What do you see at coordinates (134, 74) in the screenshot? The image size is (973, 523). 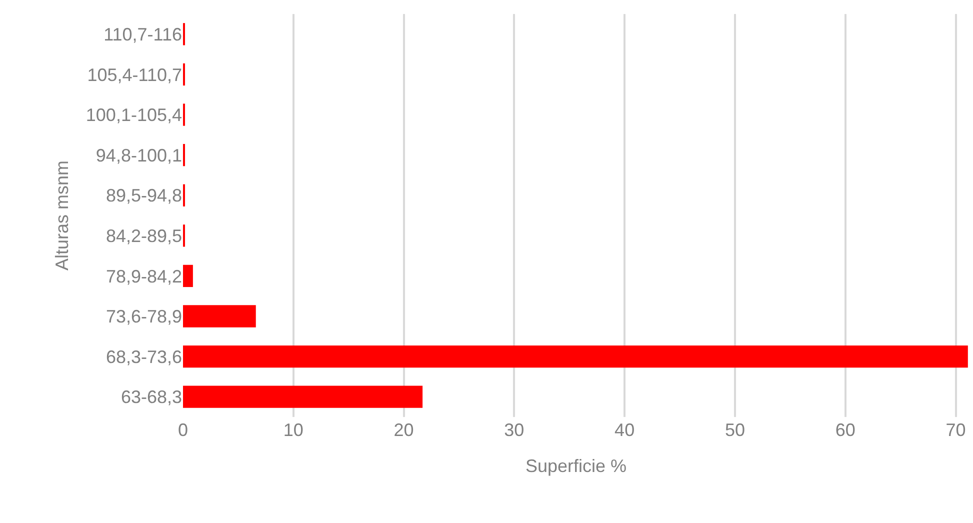 I see `y-tick-label: 105,4-110,7` at bounding box center [134, 74].